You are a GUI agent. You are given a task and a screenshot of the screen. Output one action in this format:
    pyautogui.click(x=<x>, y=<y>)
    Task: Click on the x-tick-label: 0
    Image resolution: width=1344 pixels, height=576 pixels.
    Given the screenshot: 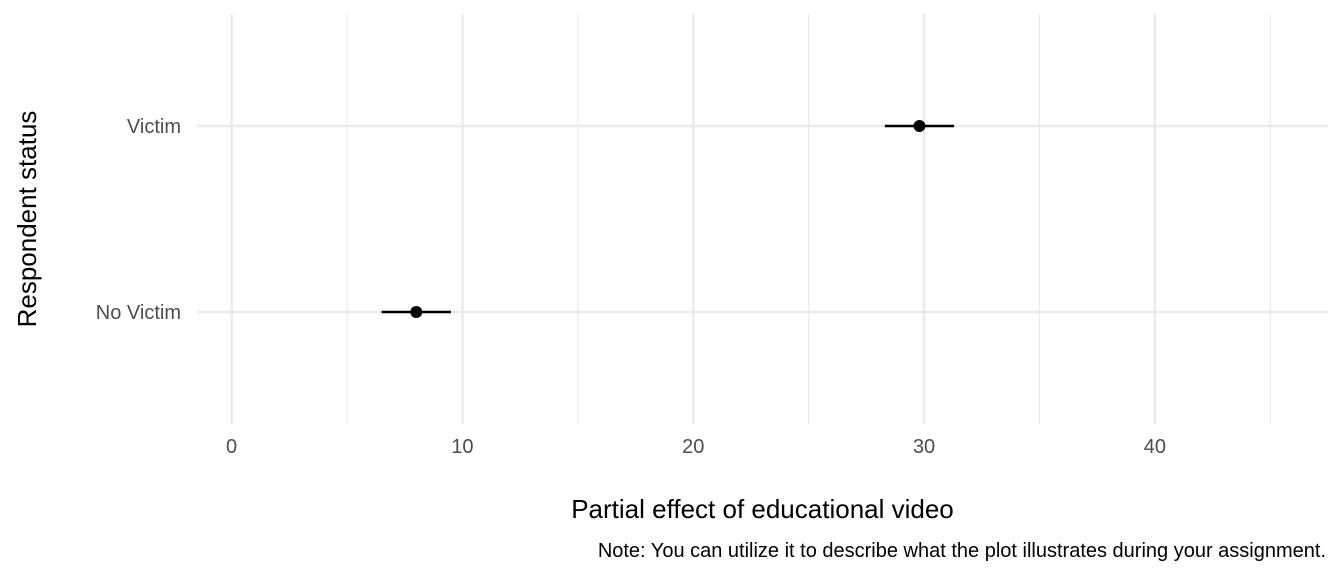 What is the action you would take?
    pyautogui.click(x=231, y=447)
    